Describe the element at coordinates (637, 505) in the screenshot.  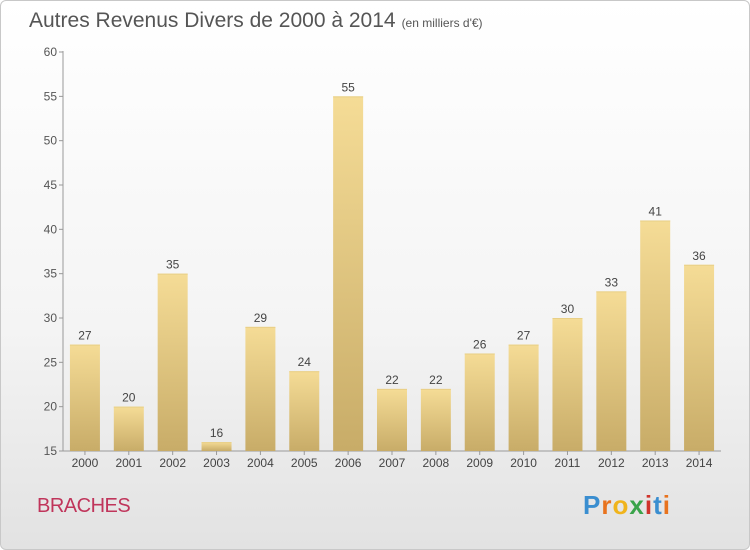
I see `logo-letter: x` at that location.